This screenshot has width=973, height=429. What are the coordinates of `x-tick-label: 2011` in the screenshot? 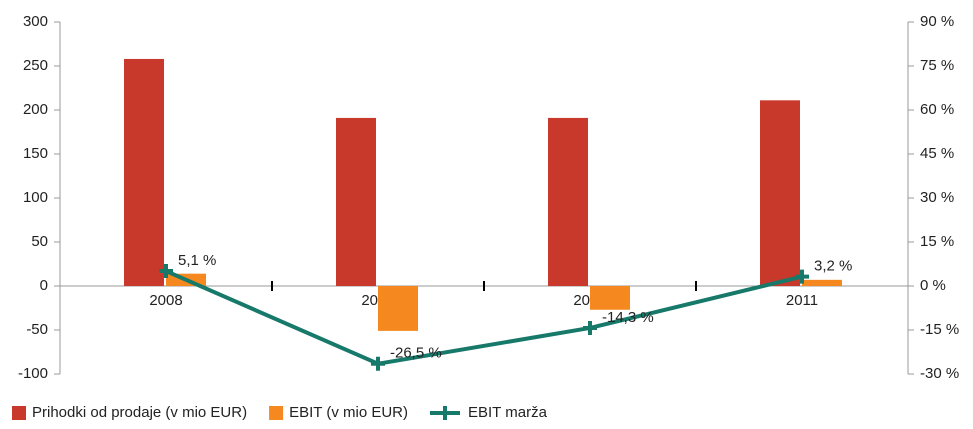 It's located at (802, 300).